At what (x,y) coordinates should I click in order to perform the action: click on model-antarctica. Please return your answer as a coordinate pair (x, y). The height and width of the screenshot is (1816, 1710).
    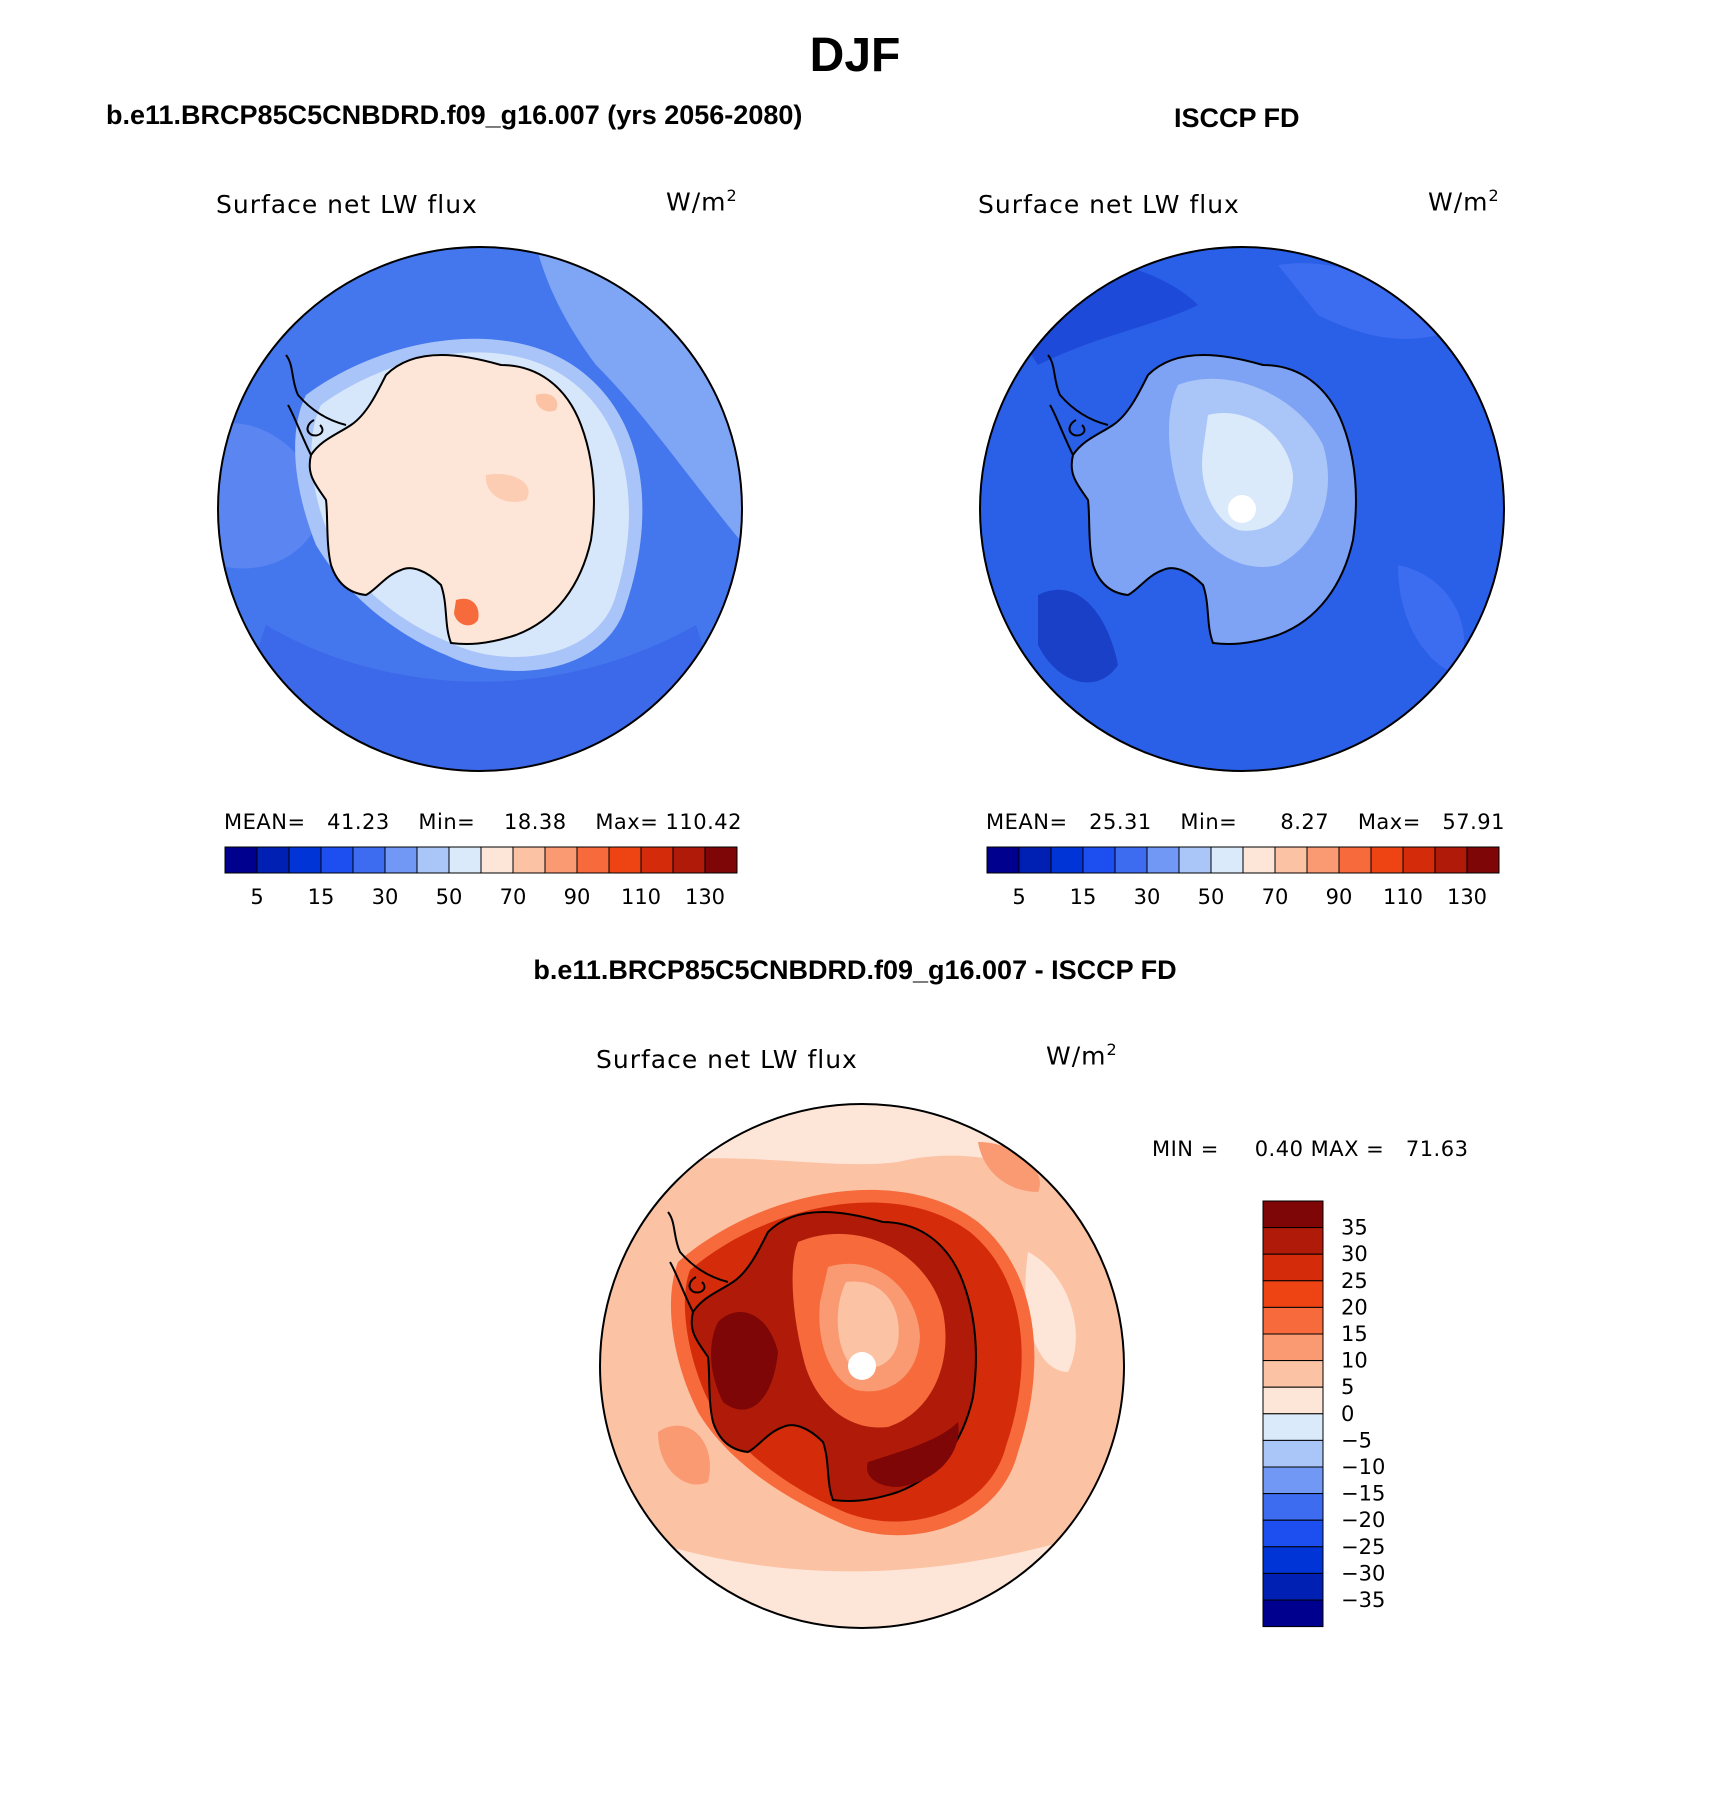
    Looking at the image, I should click on (451, 500).